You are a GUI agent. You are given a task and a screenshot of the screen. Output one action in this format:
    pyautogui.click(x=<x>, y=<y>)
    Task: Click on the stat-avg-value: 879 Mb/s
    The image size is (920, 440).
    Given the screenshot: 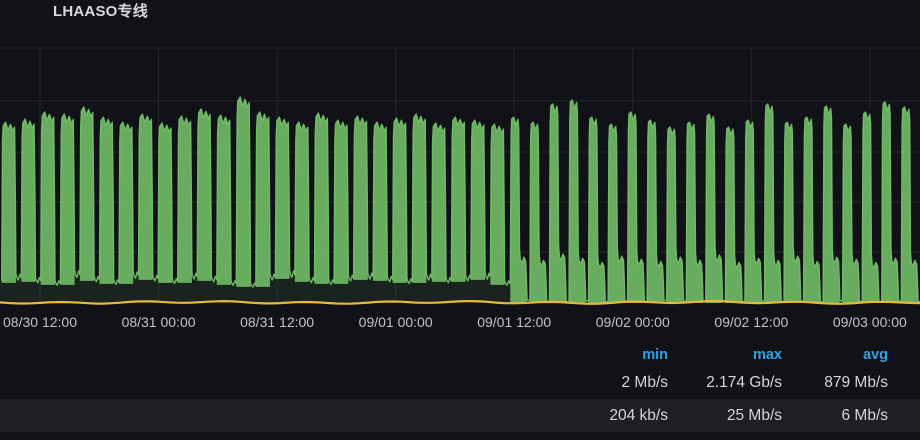 What is the action you would take?
    pyautogui.click(x=856, y=382)
    